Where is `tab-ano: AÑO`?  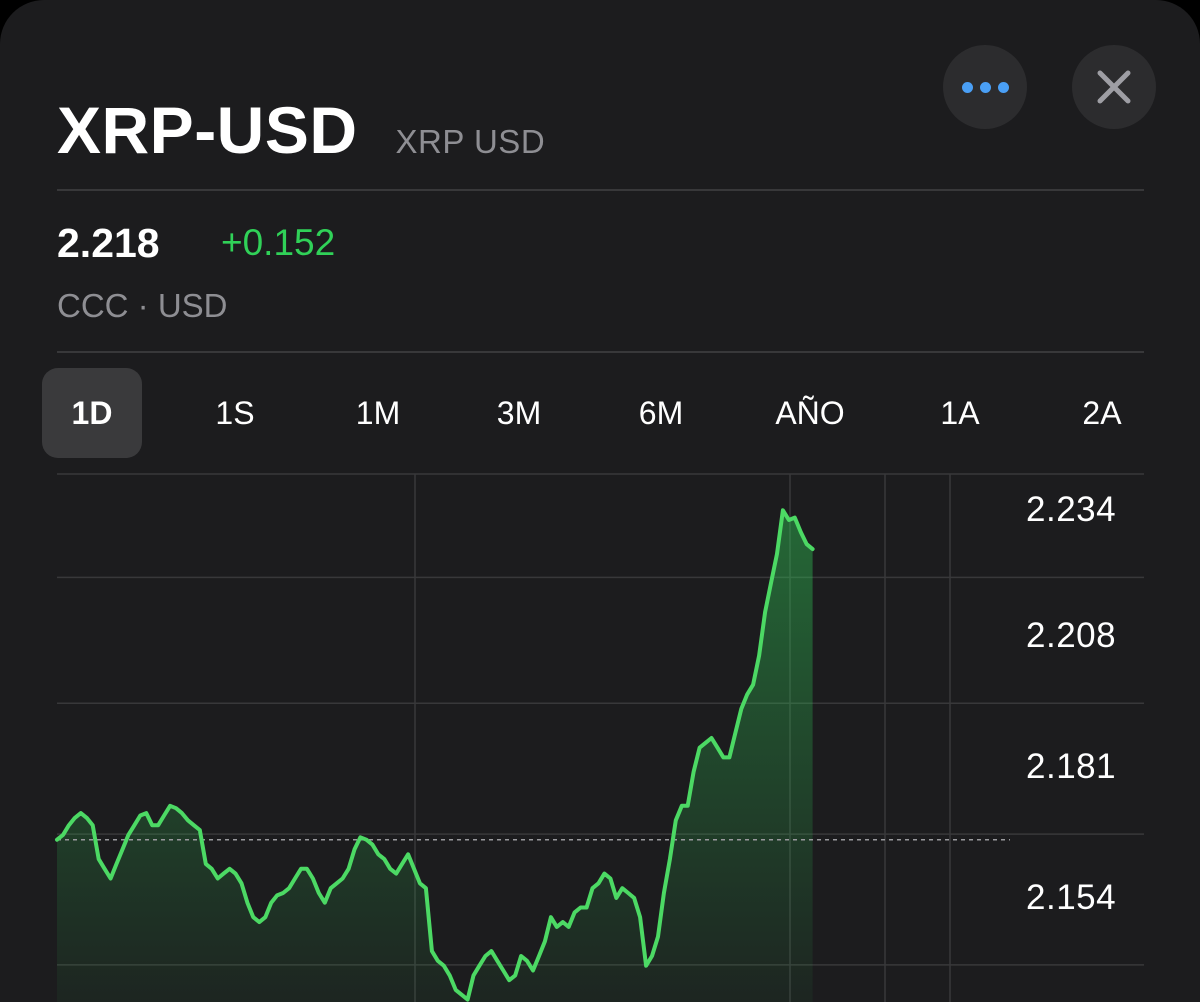 tab-ano: AÑO is located at coordinates (810, 413).